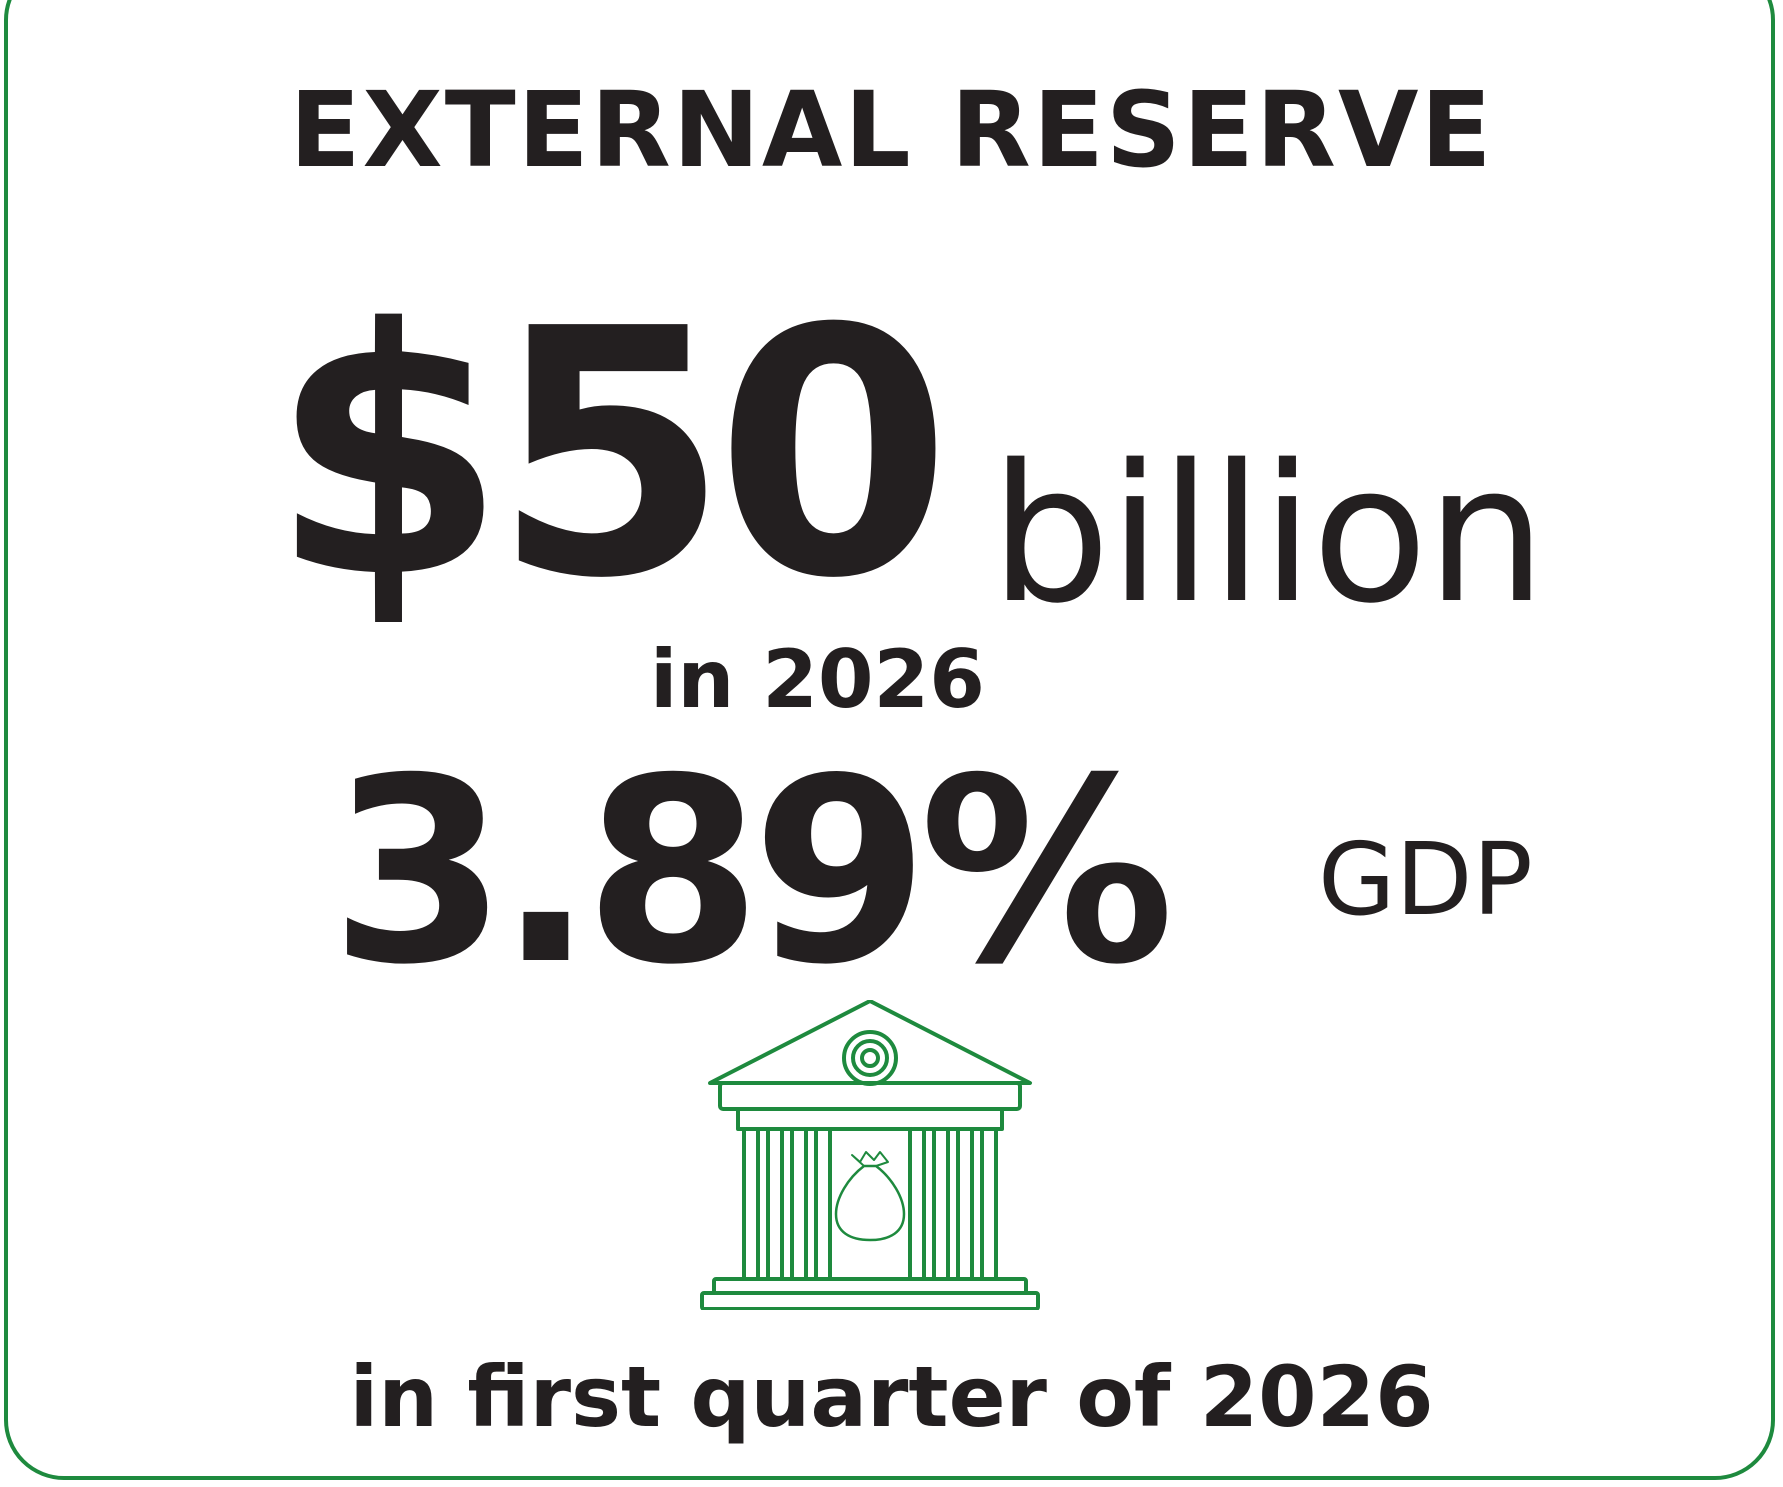 Image resolution: width=1783 pixels, height=1487 pixels. Describe the element at coordinates (870, 1155) in the screenshot. I see `bank-building-icon` at that location.